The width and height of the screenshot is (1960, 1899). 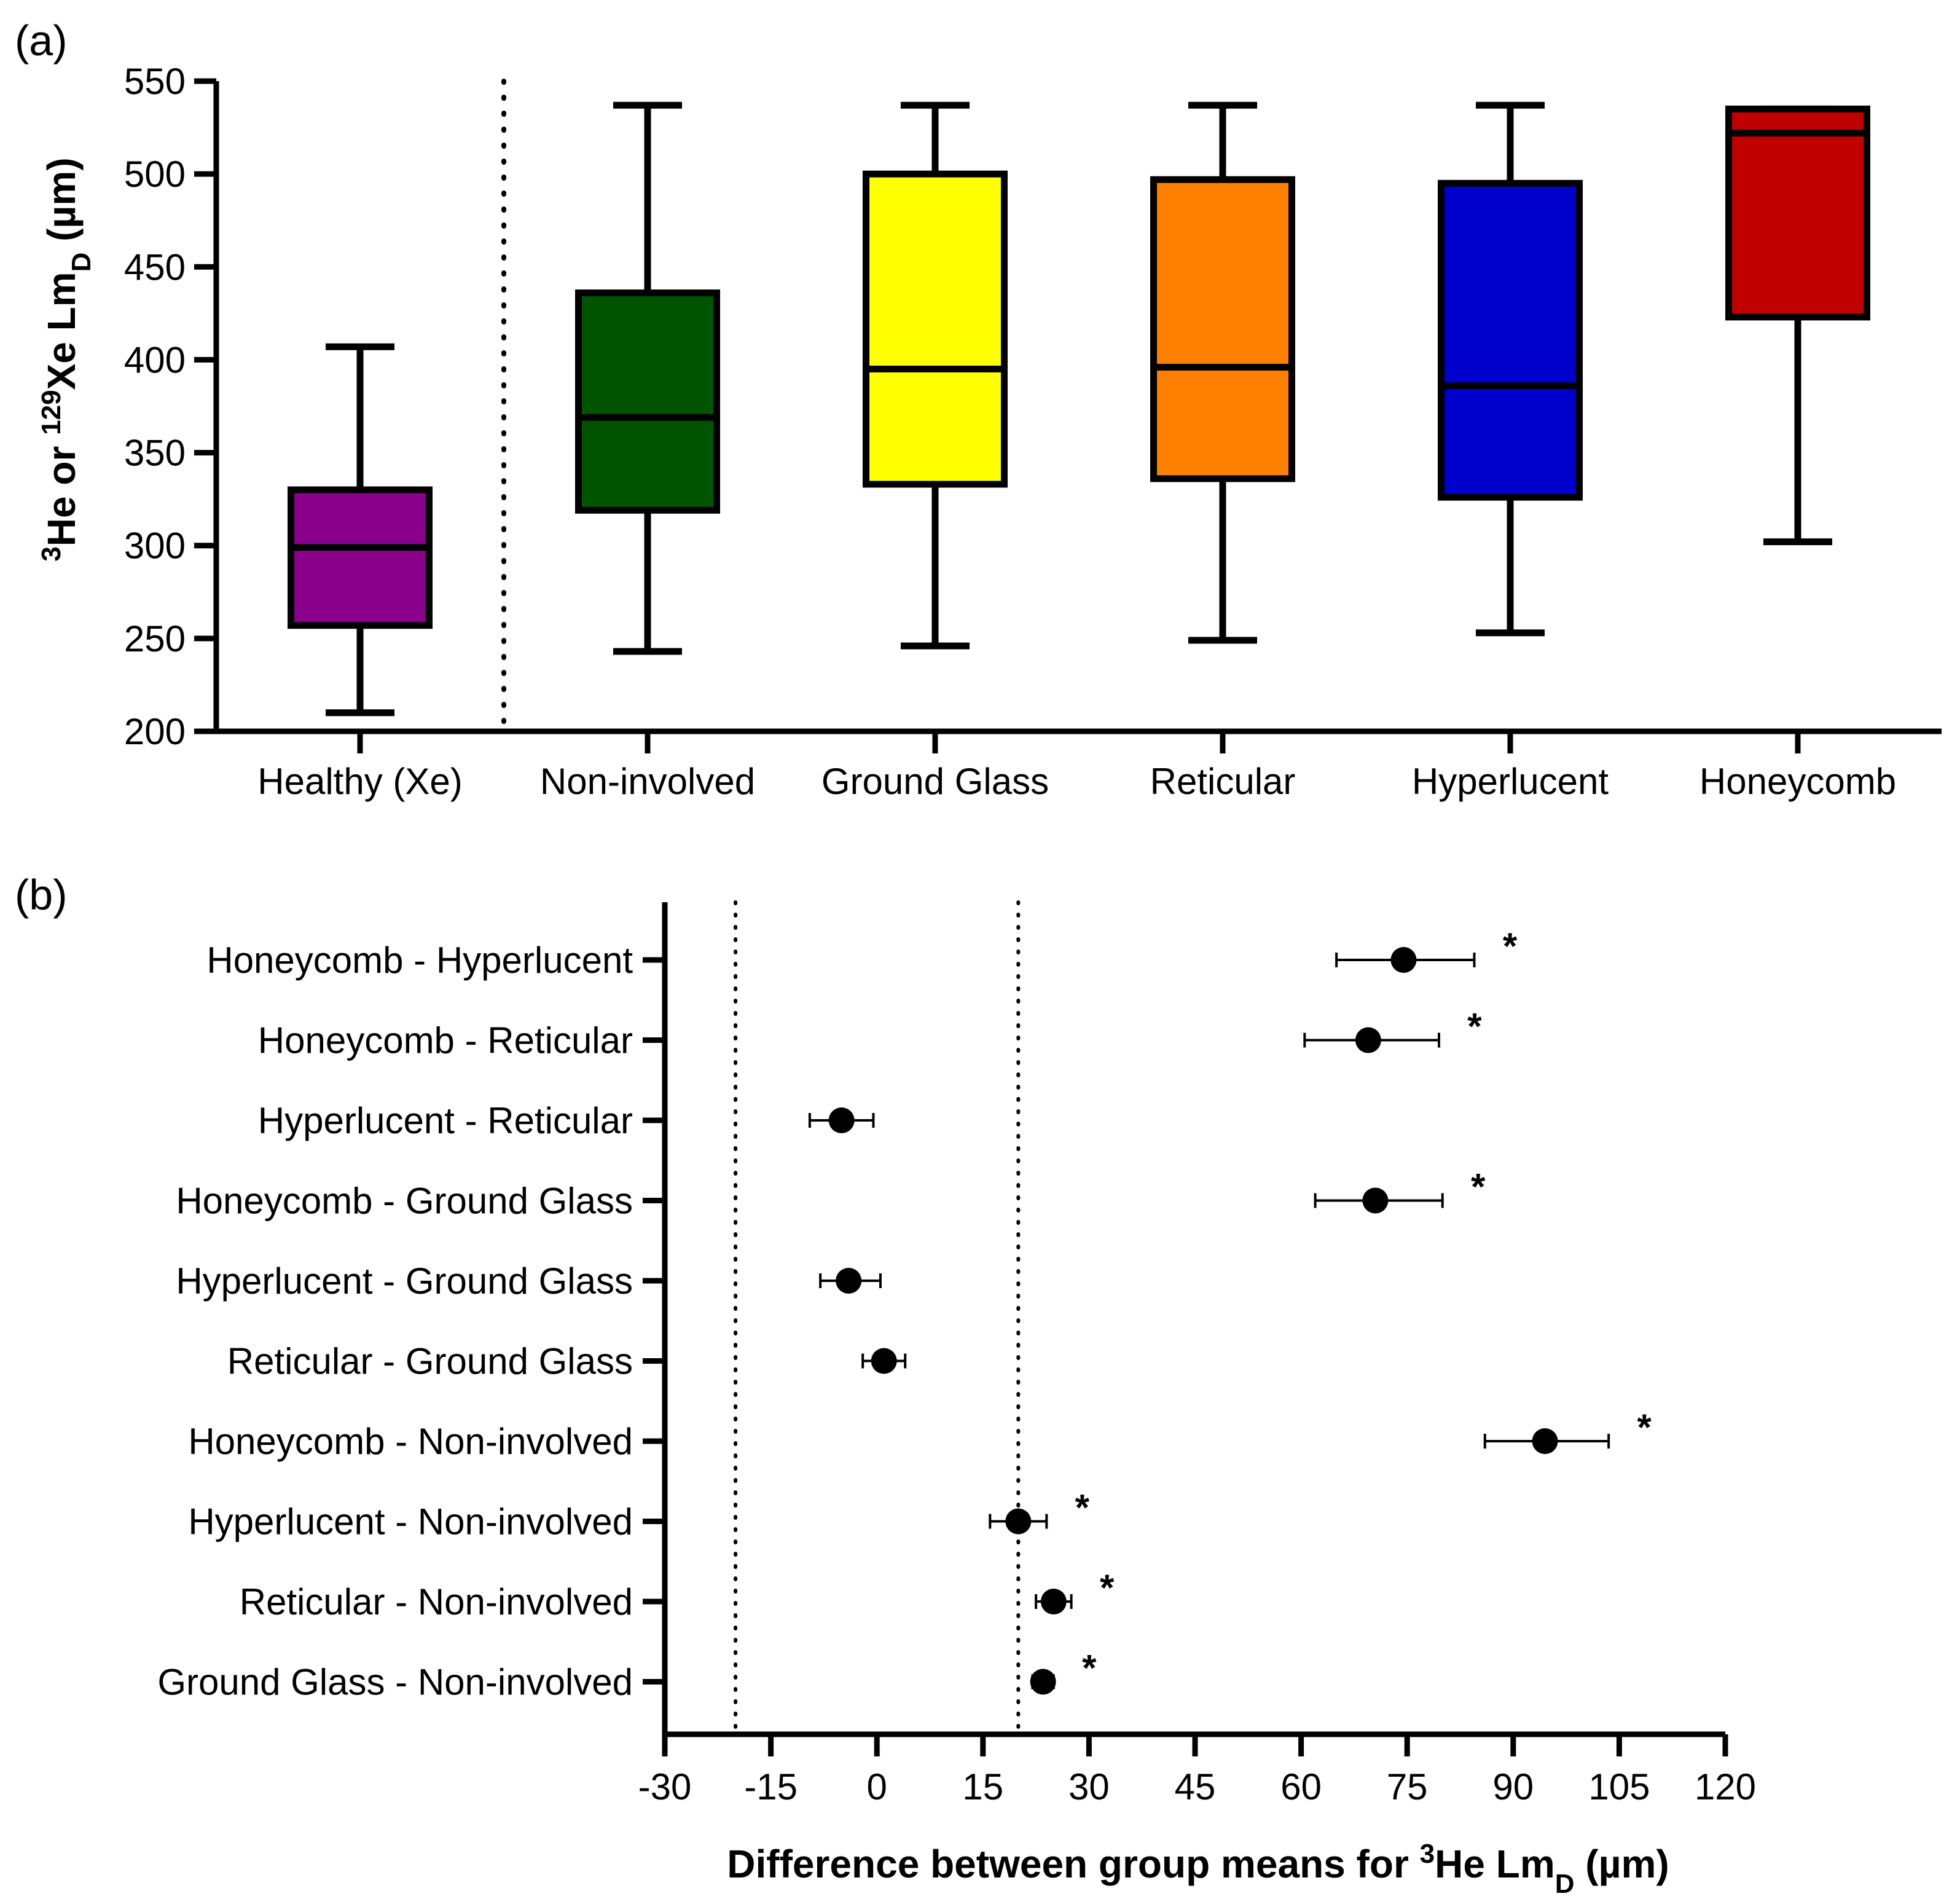 I want to click on y-tick-label: 350, so click(x=155, y=453).